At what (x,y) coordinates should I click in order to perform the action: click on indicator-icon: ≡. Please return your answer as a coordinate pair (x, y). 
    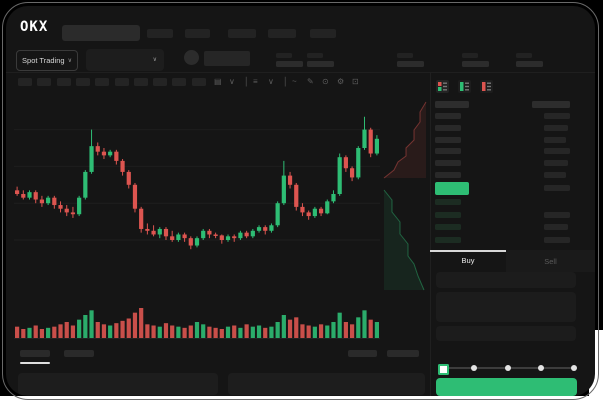
    Looking at the image, I should click on (255, 81).